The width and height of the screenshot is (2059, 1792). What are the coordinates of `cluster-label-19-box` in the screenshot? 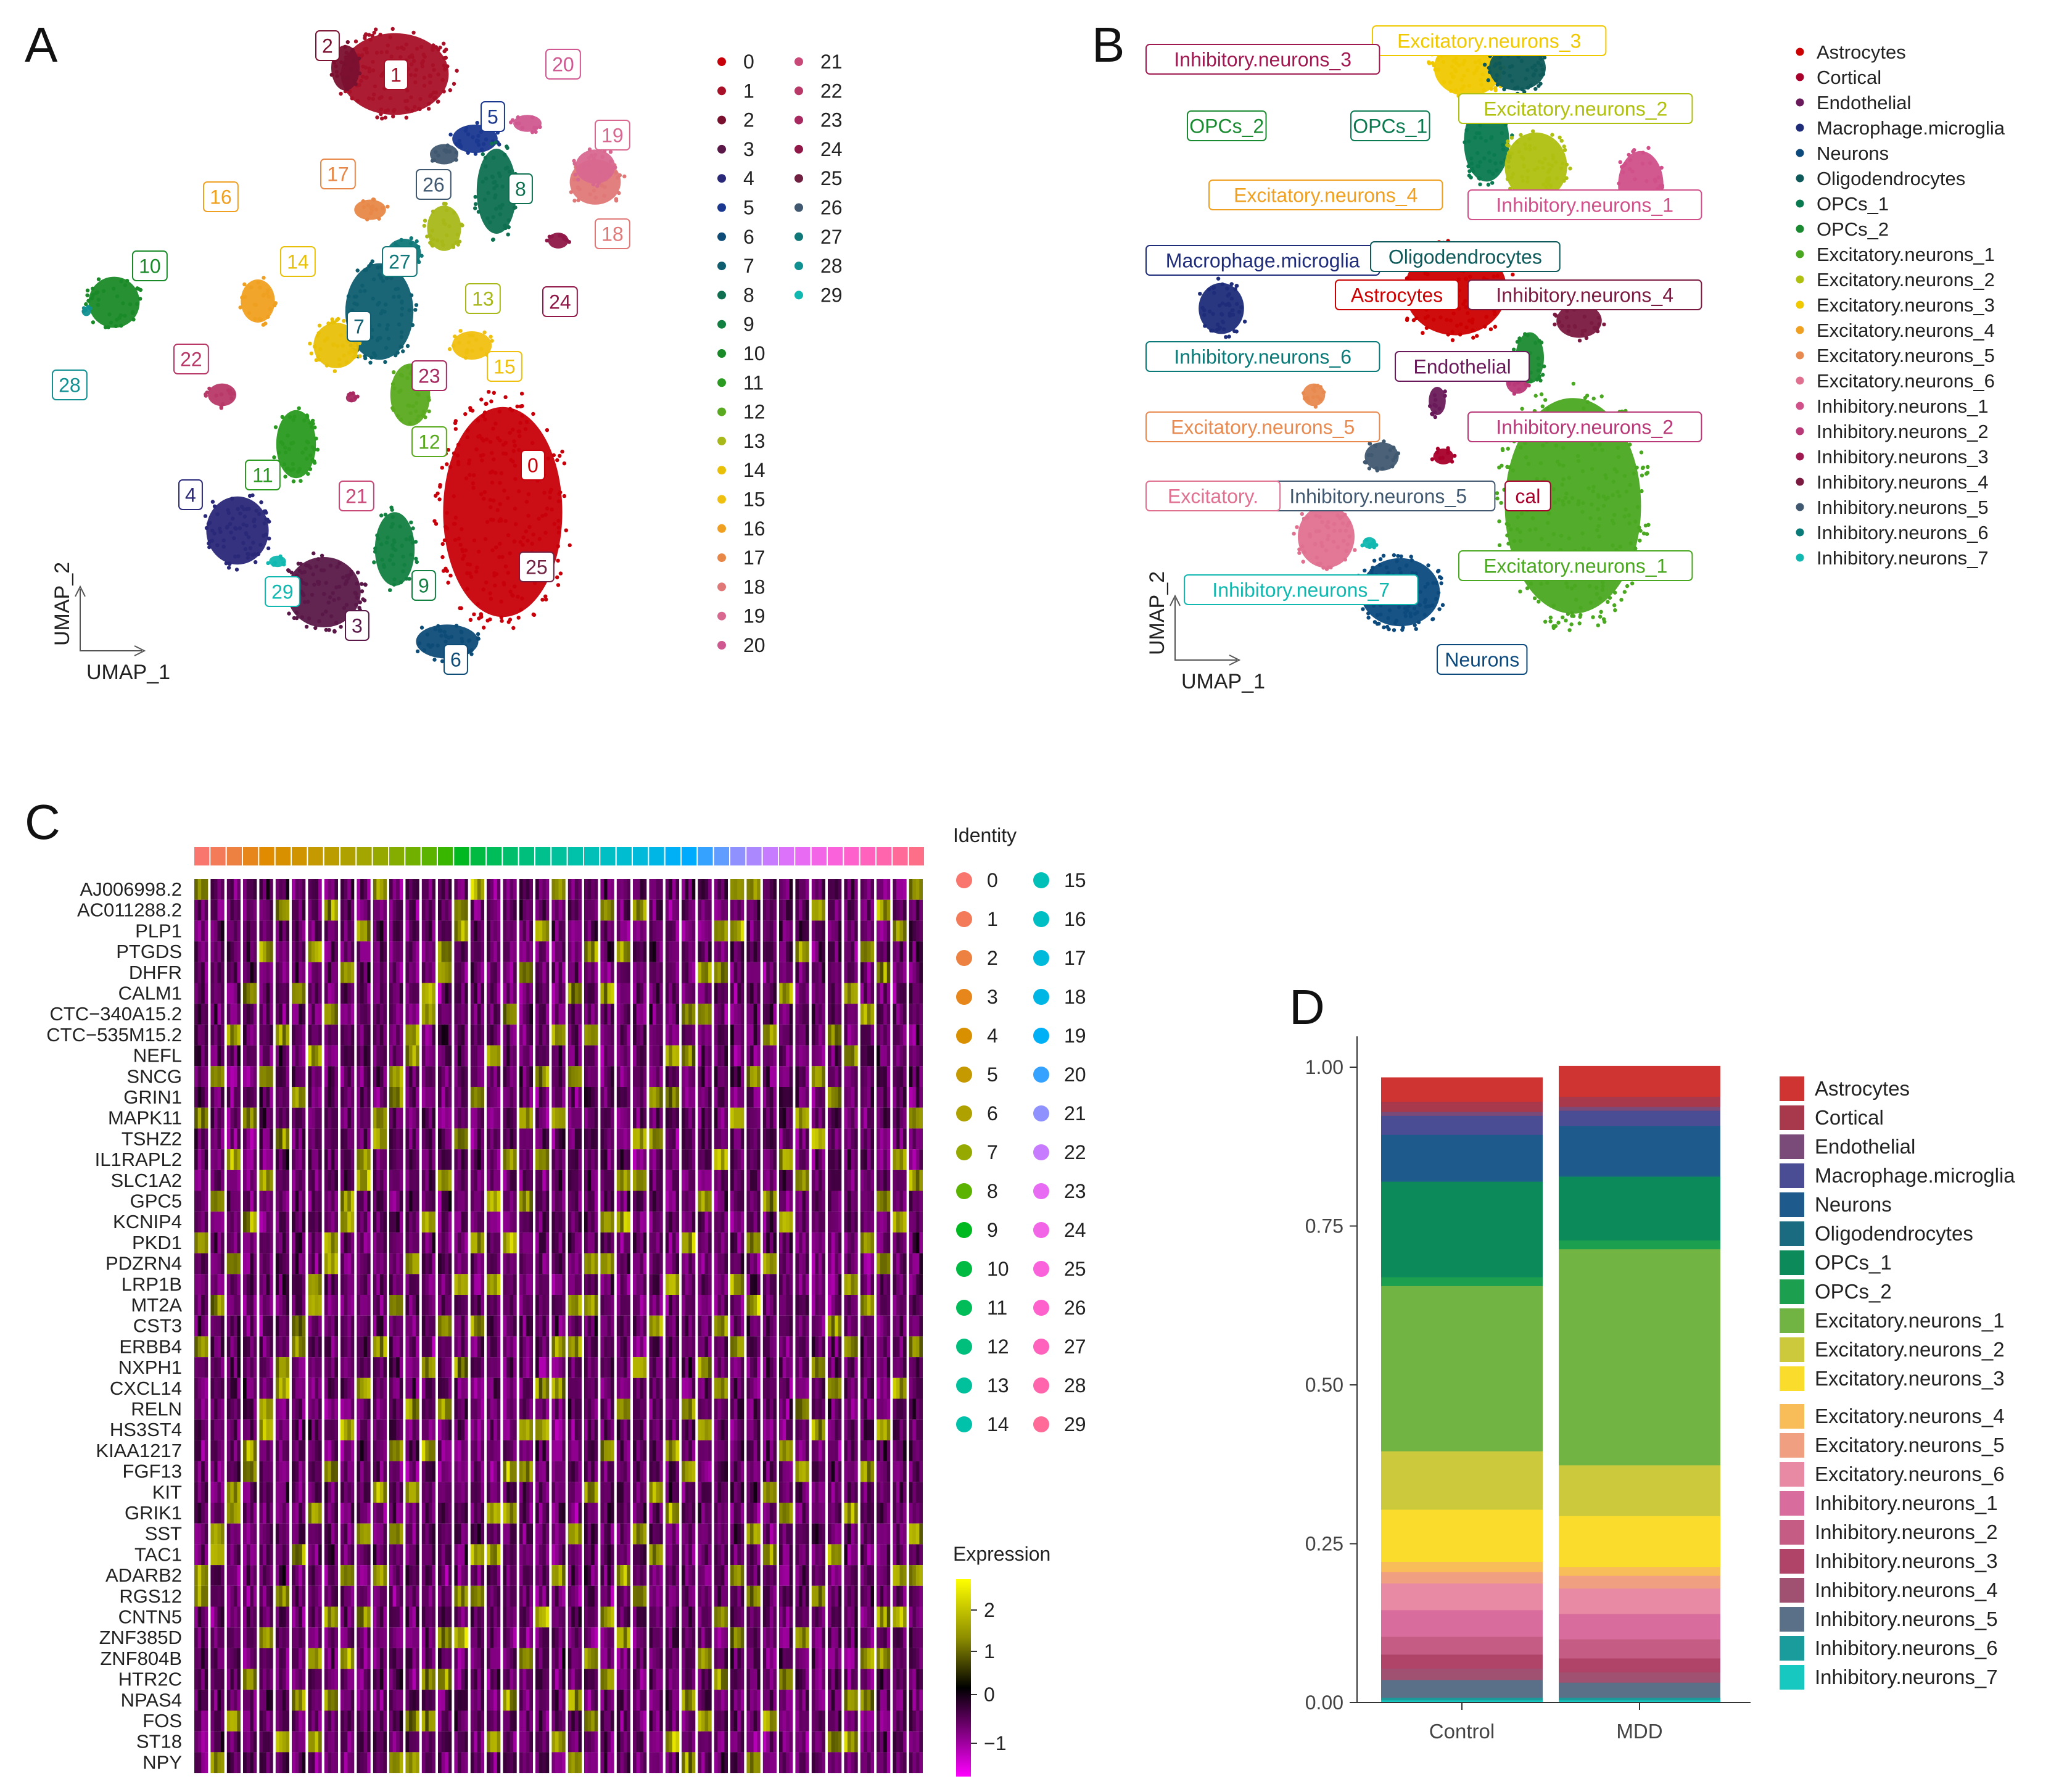 It's located at (612, 135).